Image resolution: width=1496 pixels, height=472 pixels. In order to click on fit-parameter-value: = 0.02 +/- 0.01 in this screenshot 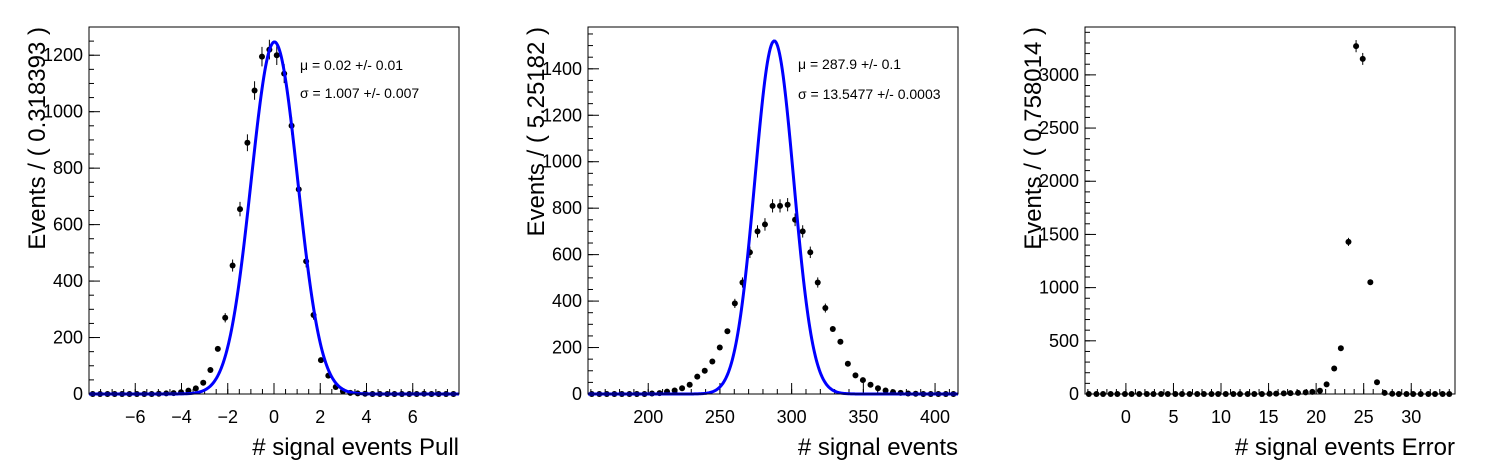, I will do `click(357, 65)`.